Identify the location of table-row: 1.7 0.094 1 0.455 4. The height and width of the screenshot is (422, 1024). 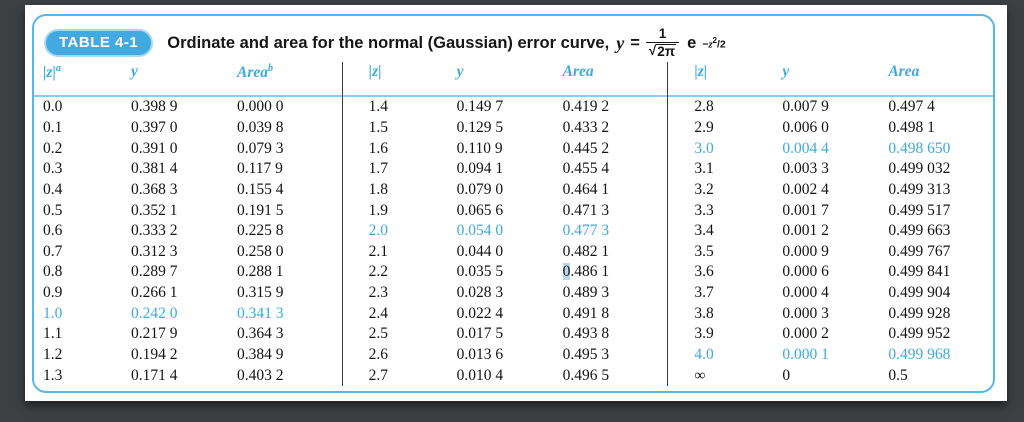
(518, 169).